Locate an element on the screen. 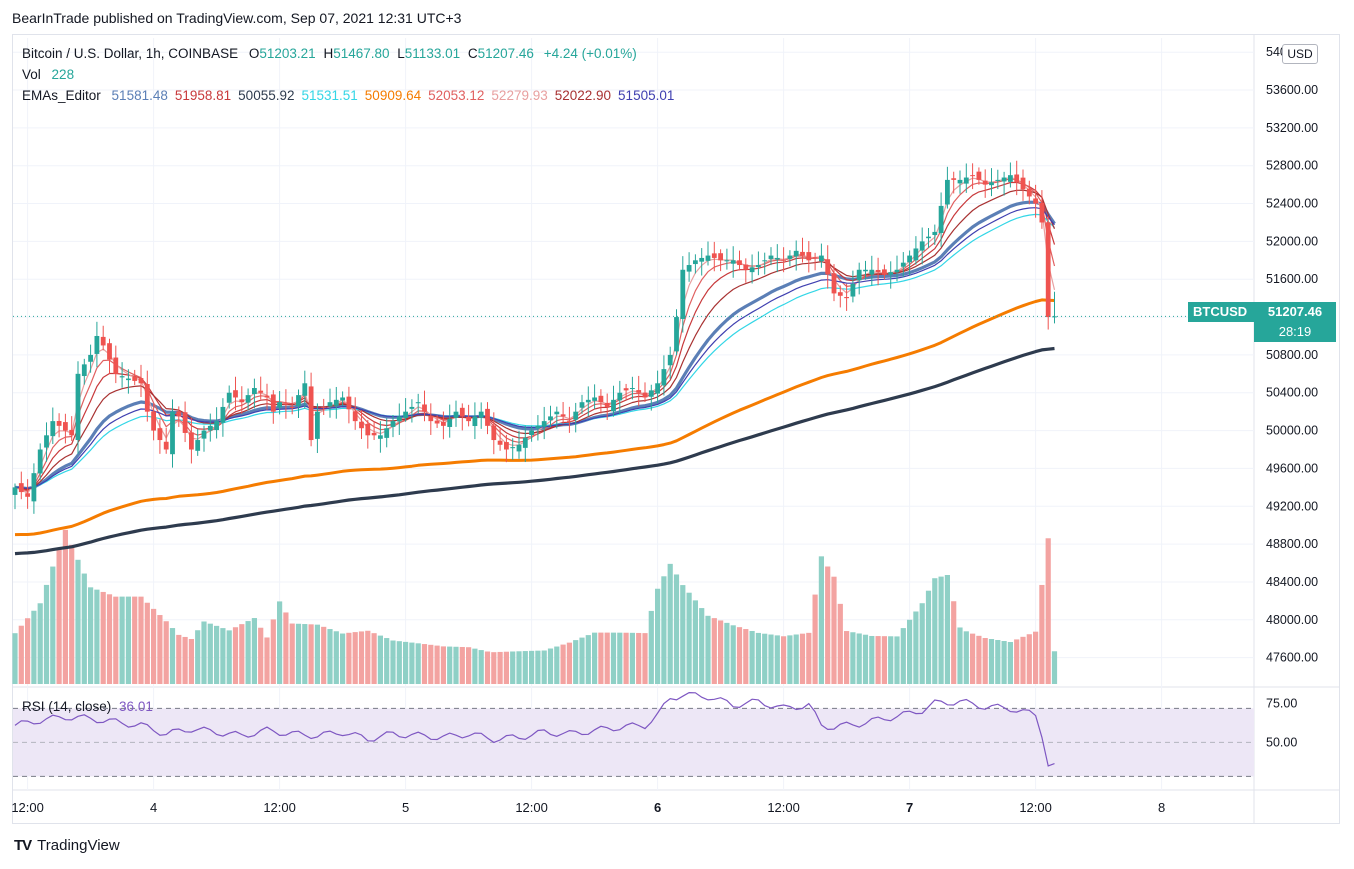  price-tick-label: 49200.00 is located at coordinates (1292, 506).